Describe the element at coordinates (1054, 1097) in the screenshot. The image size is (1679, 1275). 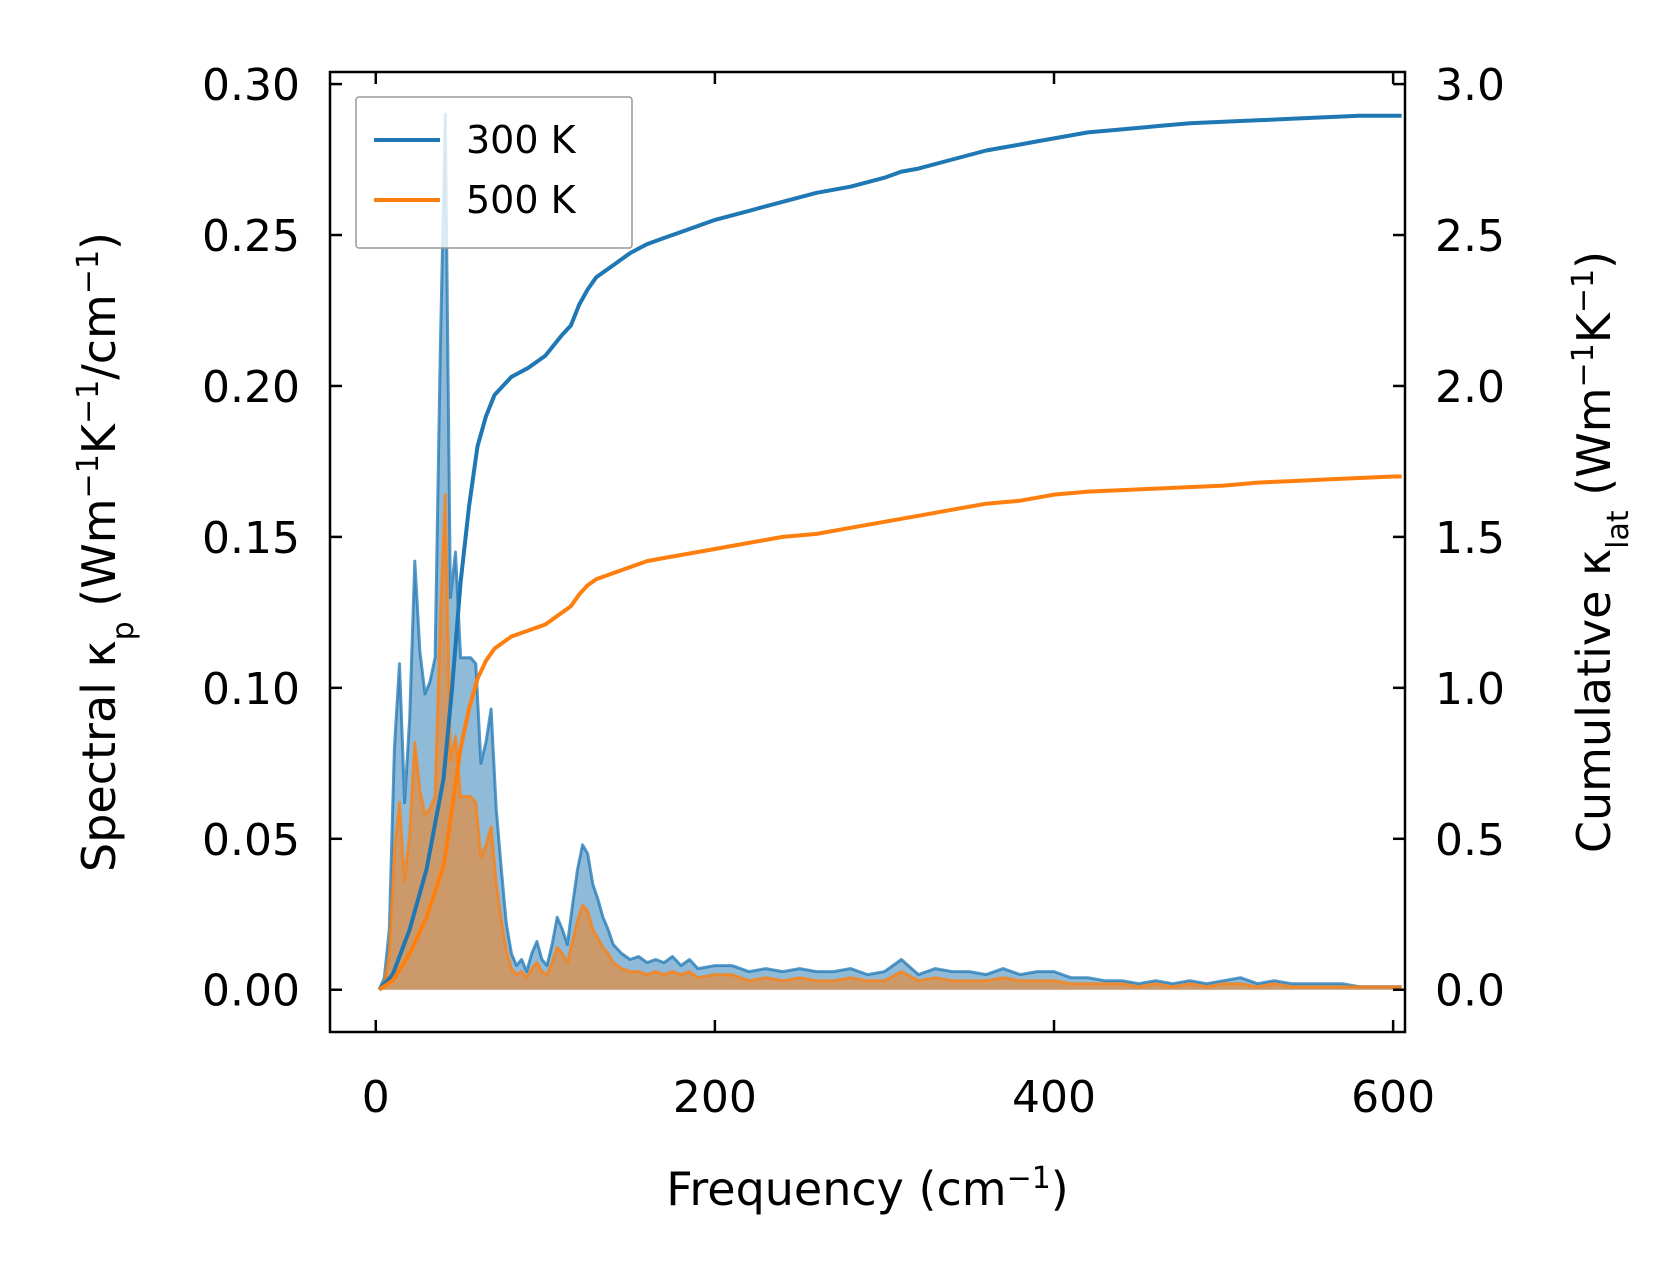
I see `x-tick-label: 400` at that location.